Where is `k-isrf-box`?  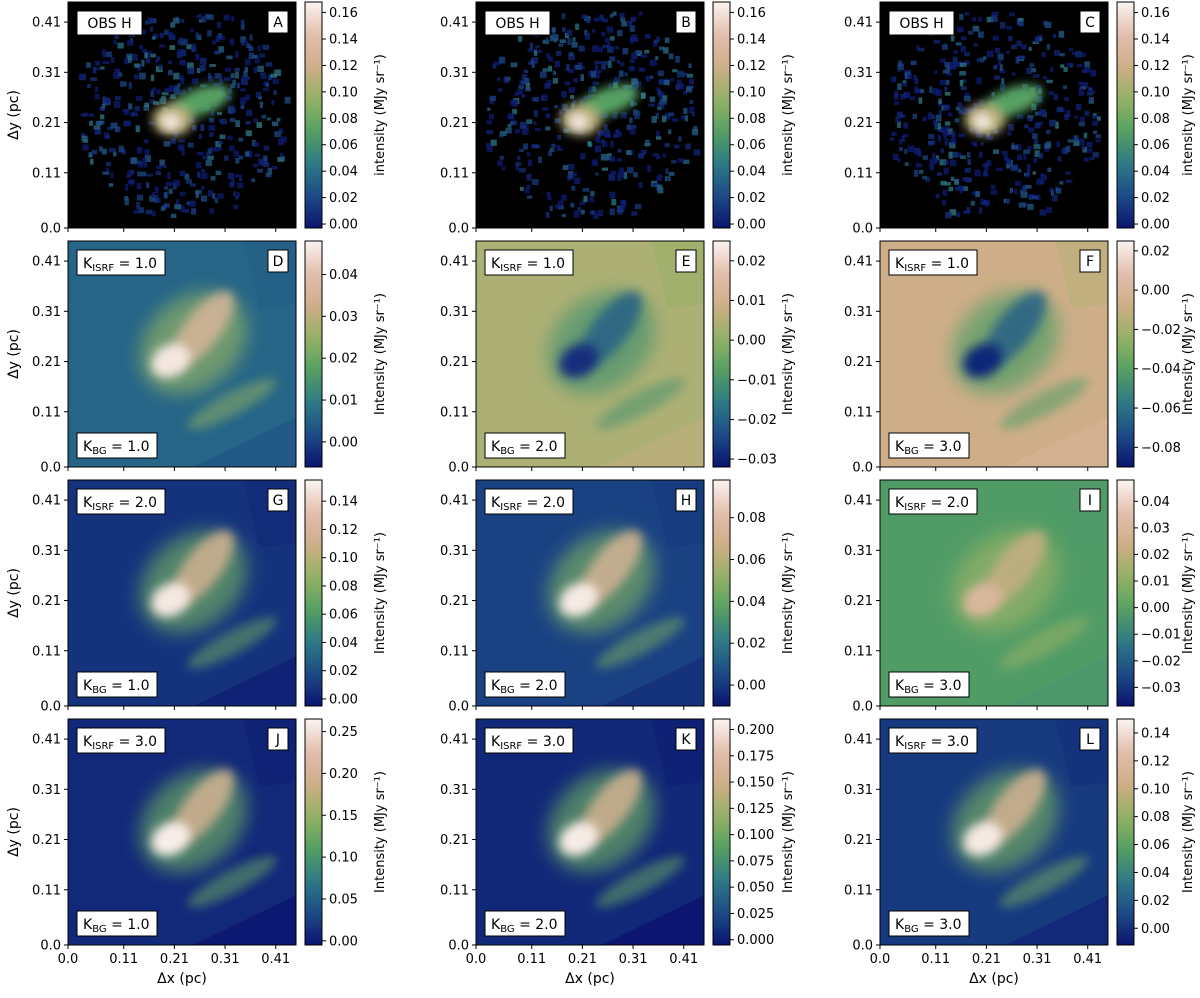
k-isrf-box is located at coordinates (933, 501).